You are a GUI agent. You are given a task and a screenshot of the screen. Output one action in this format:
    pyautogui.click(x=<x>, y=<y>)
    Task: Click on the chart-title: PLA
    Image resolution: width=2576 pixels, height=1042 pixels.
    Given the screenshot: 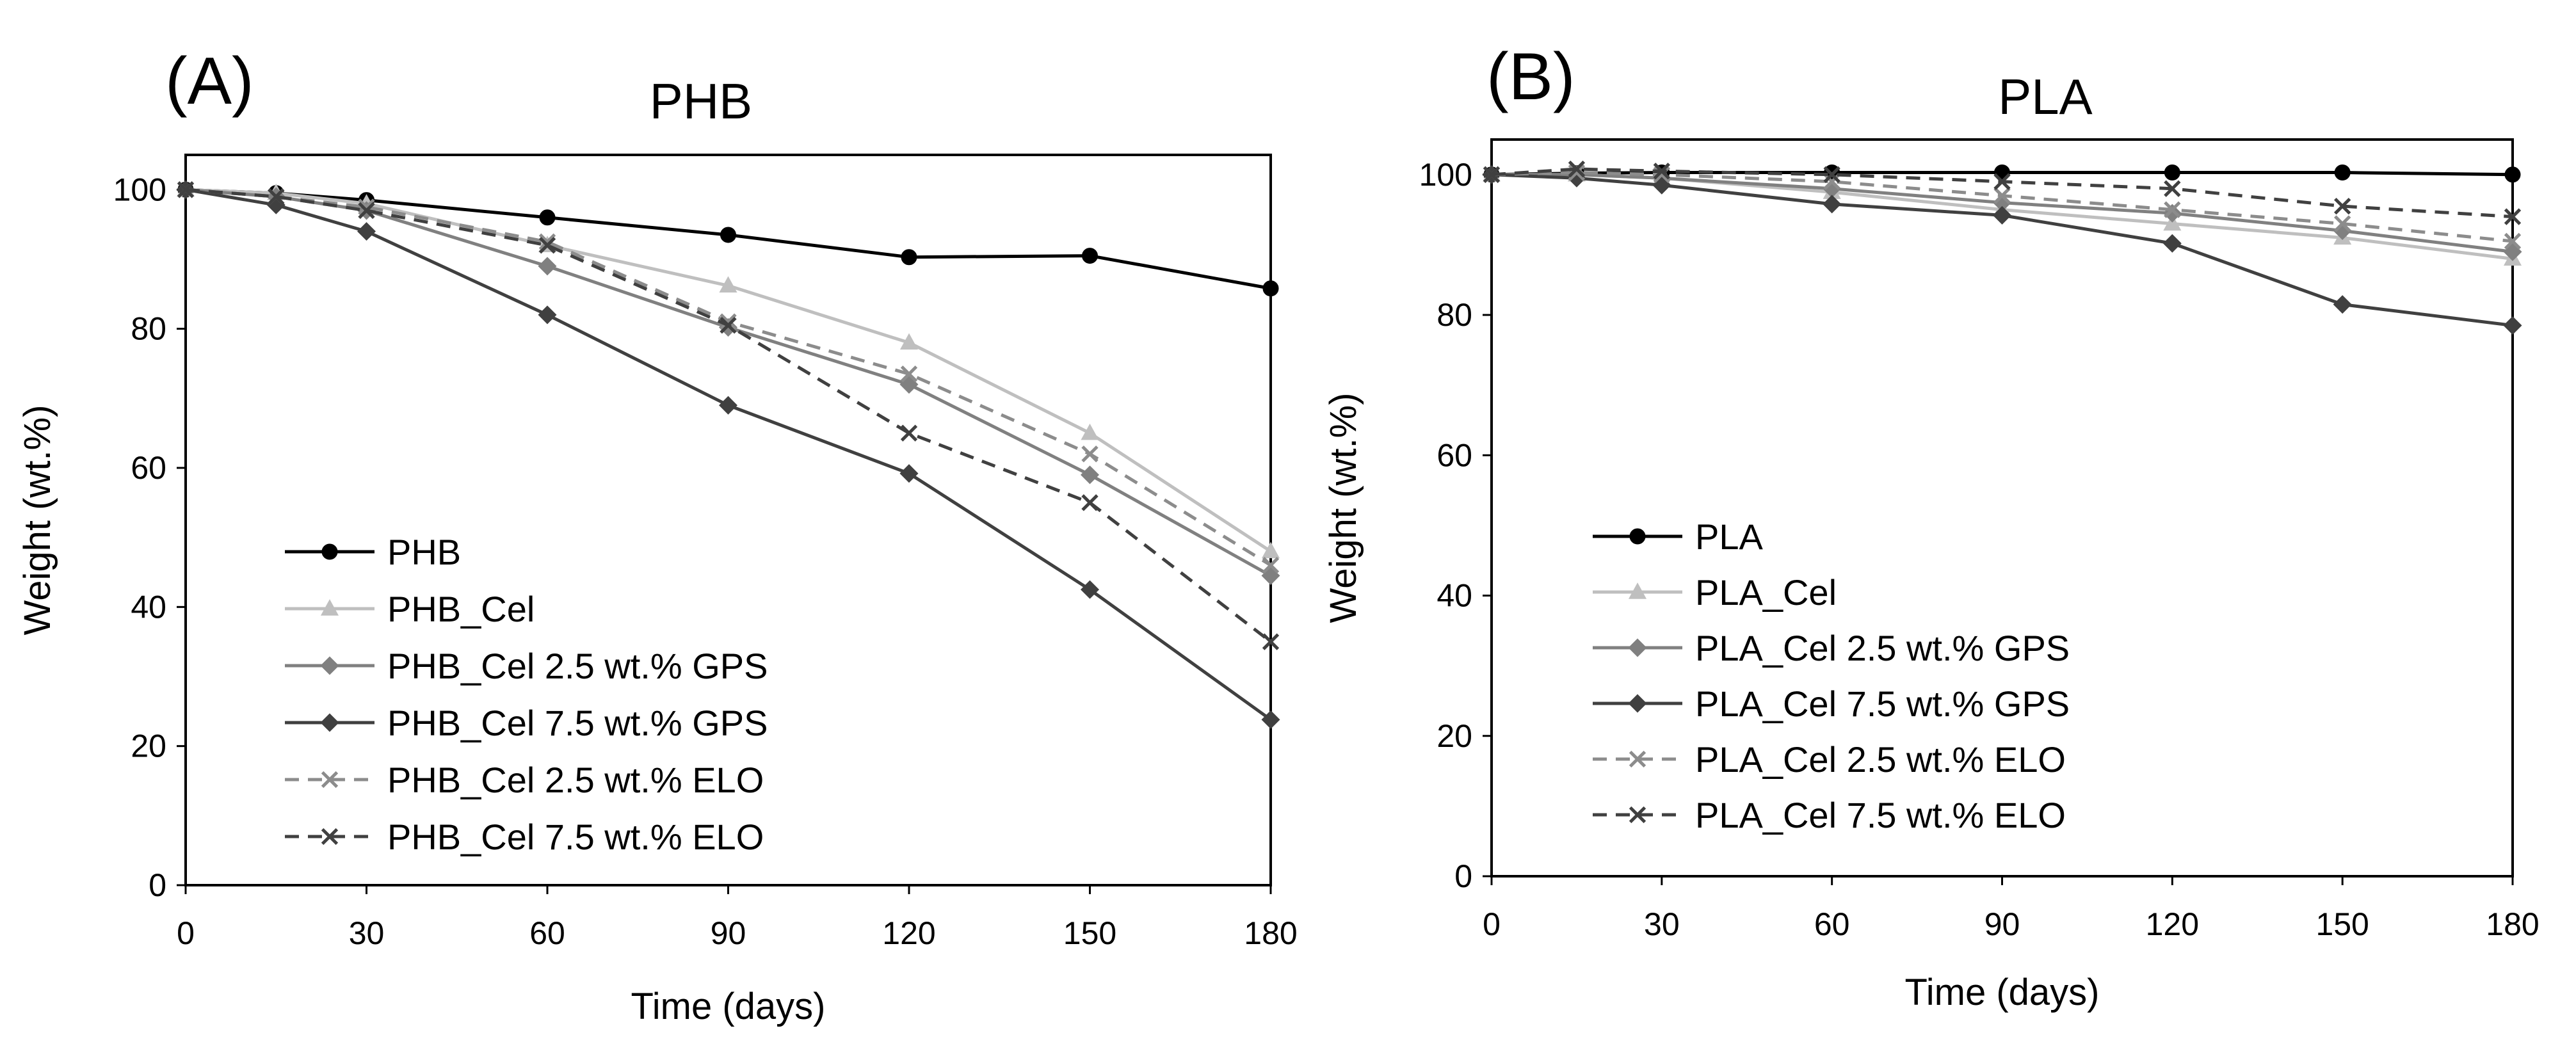 What is the action you would take?
    pyautogui.click(x=2045, y=97)
    